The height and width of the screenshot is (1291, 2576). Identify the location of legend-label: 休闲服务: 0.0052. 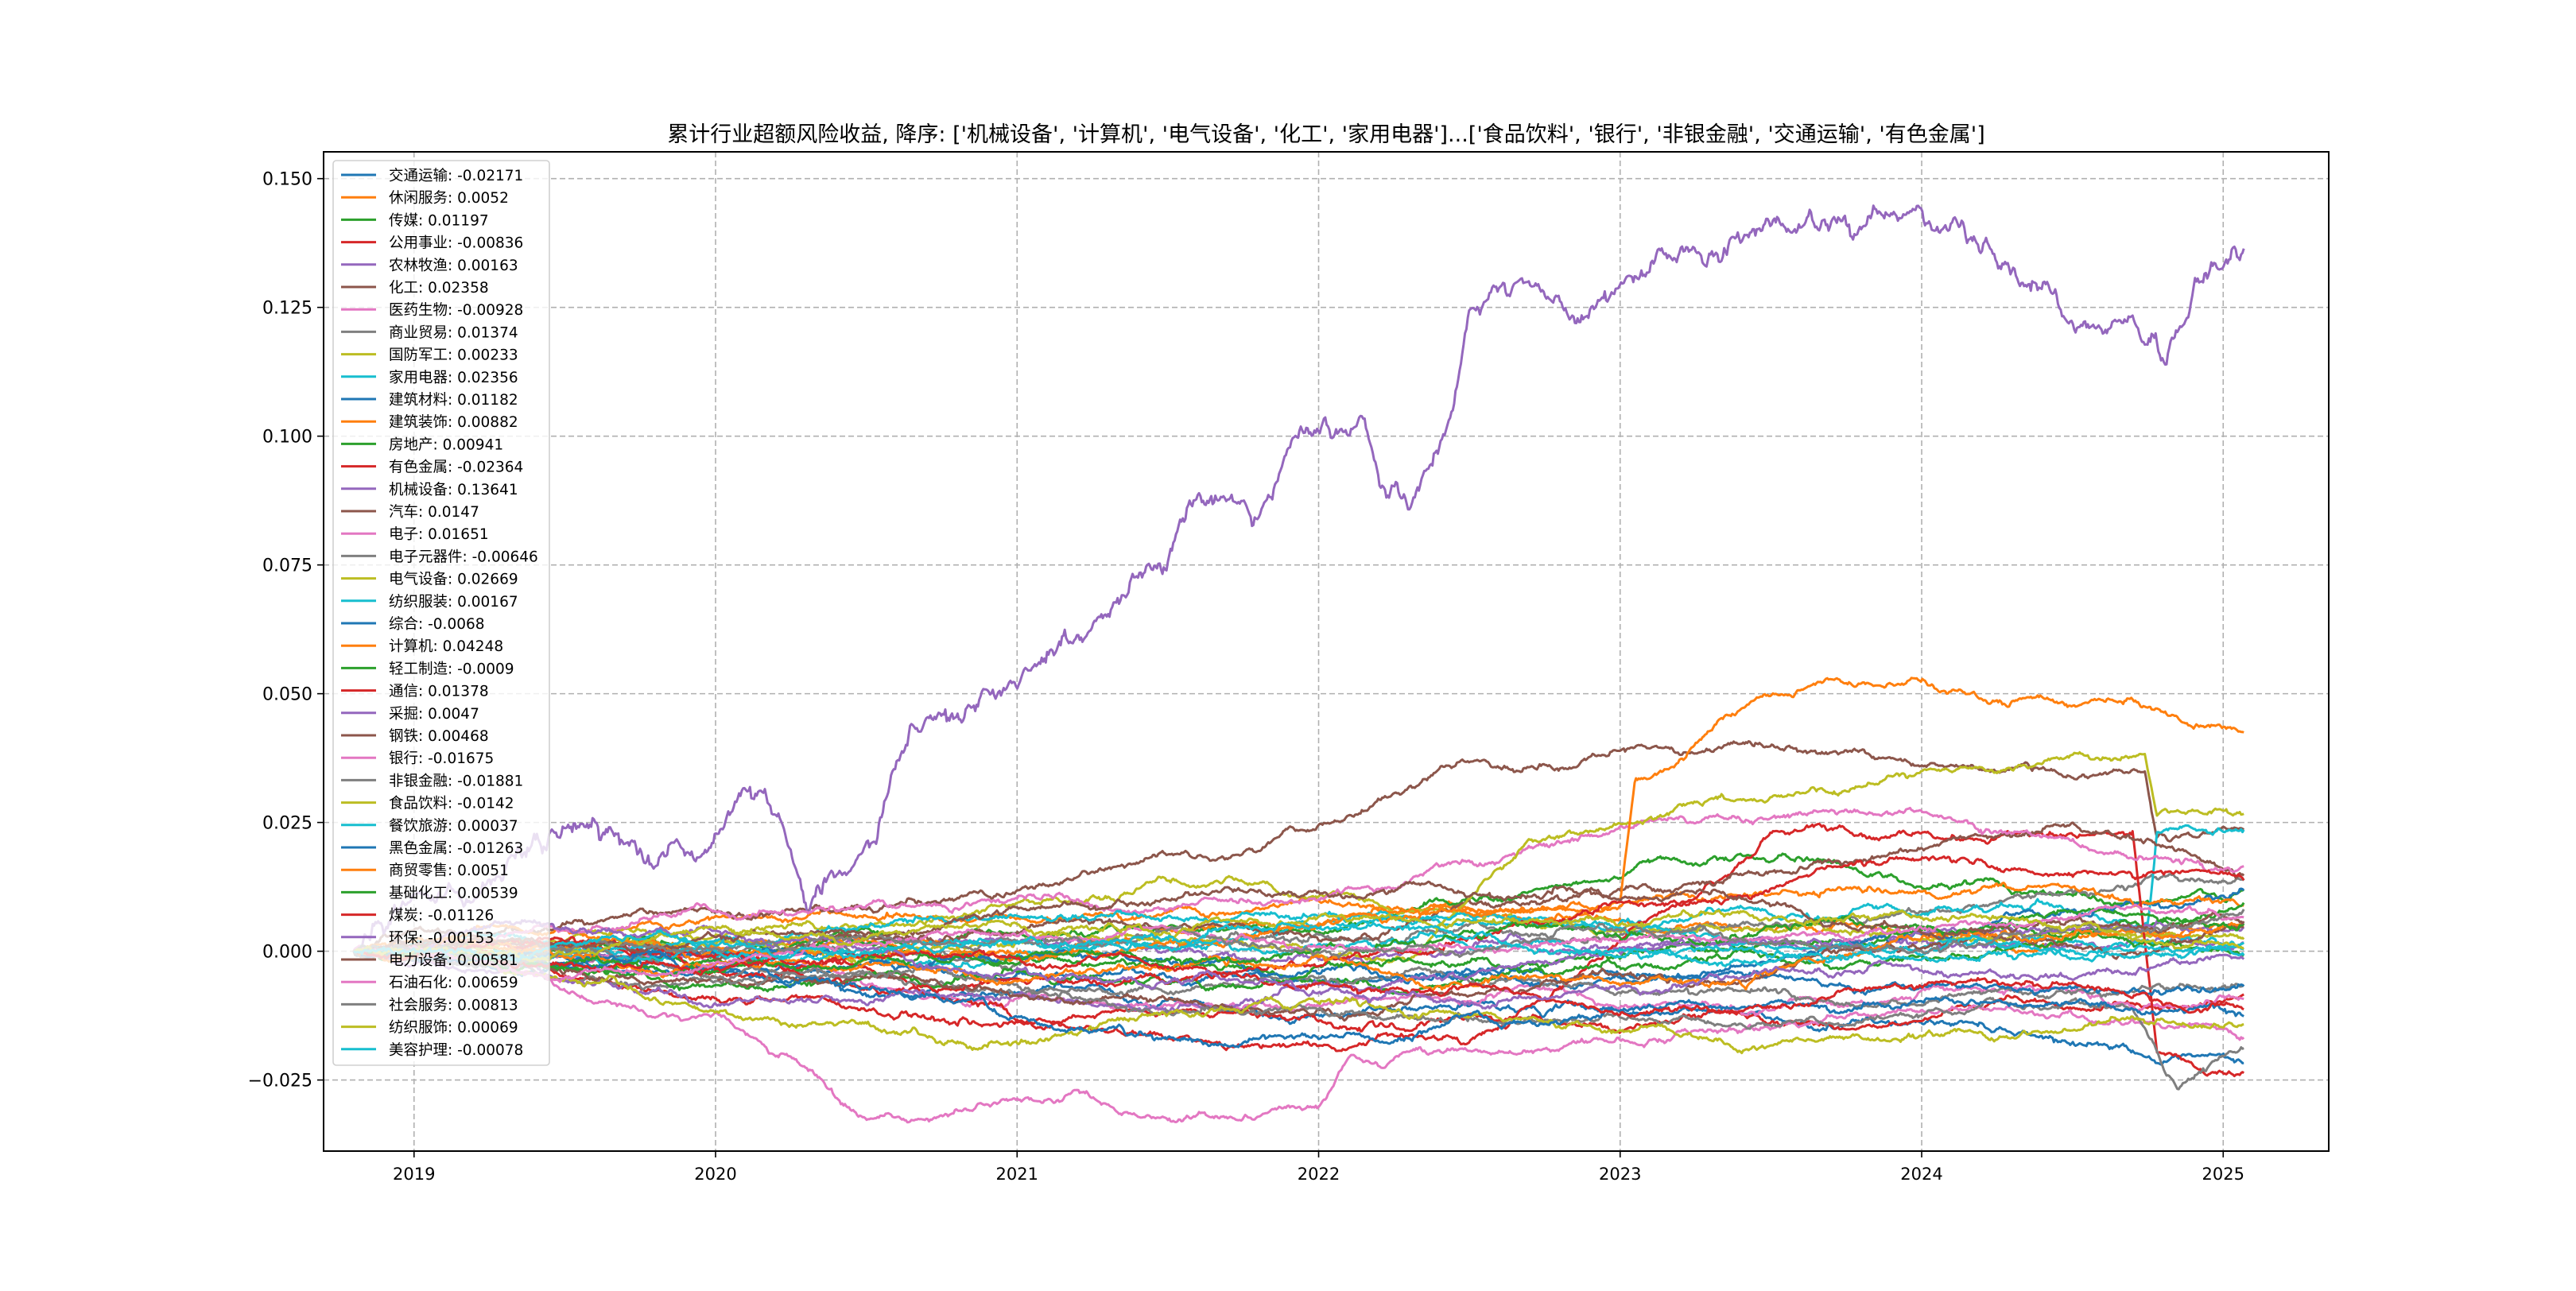
(449, 198).